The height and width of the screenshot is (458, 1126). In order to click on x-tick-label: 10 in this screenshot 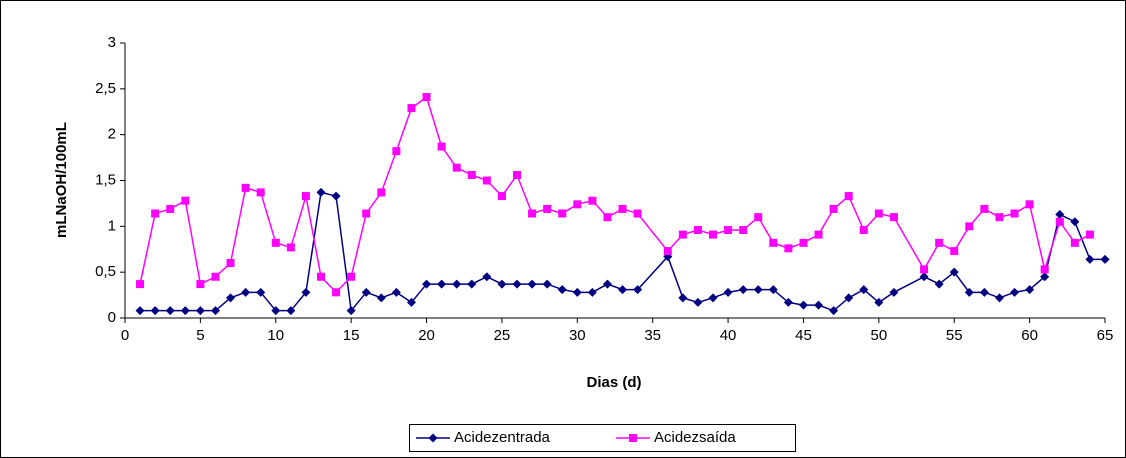, I will do `click(275, 335)`.